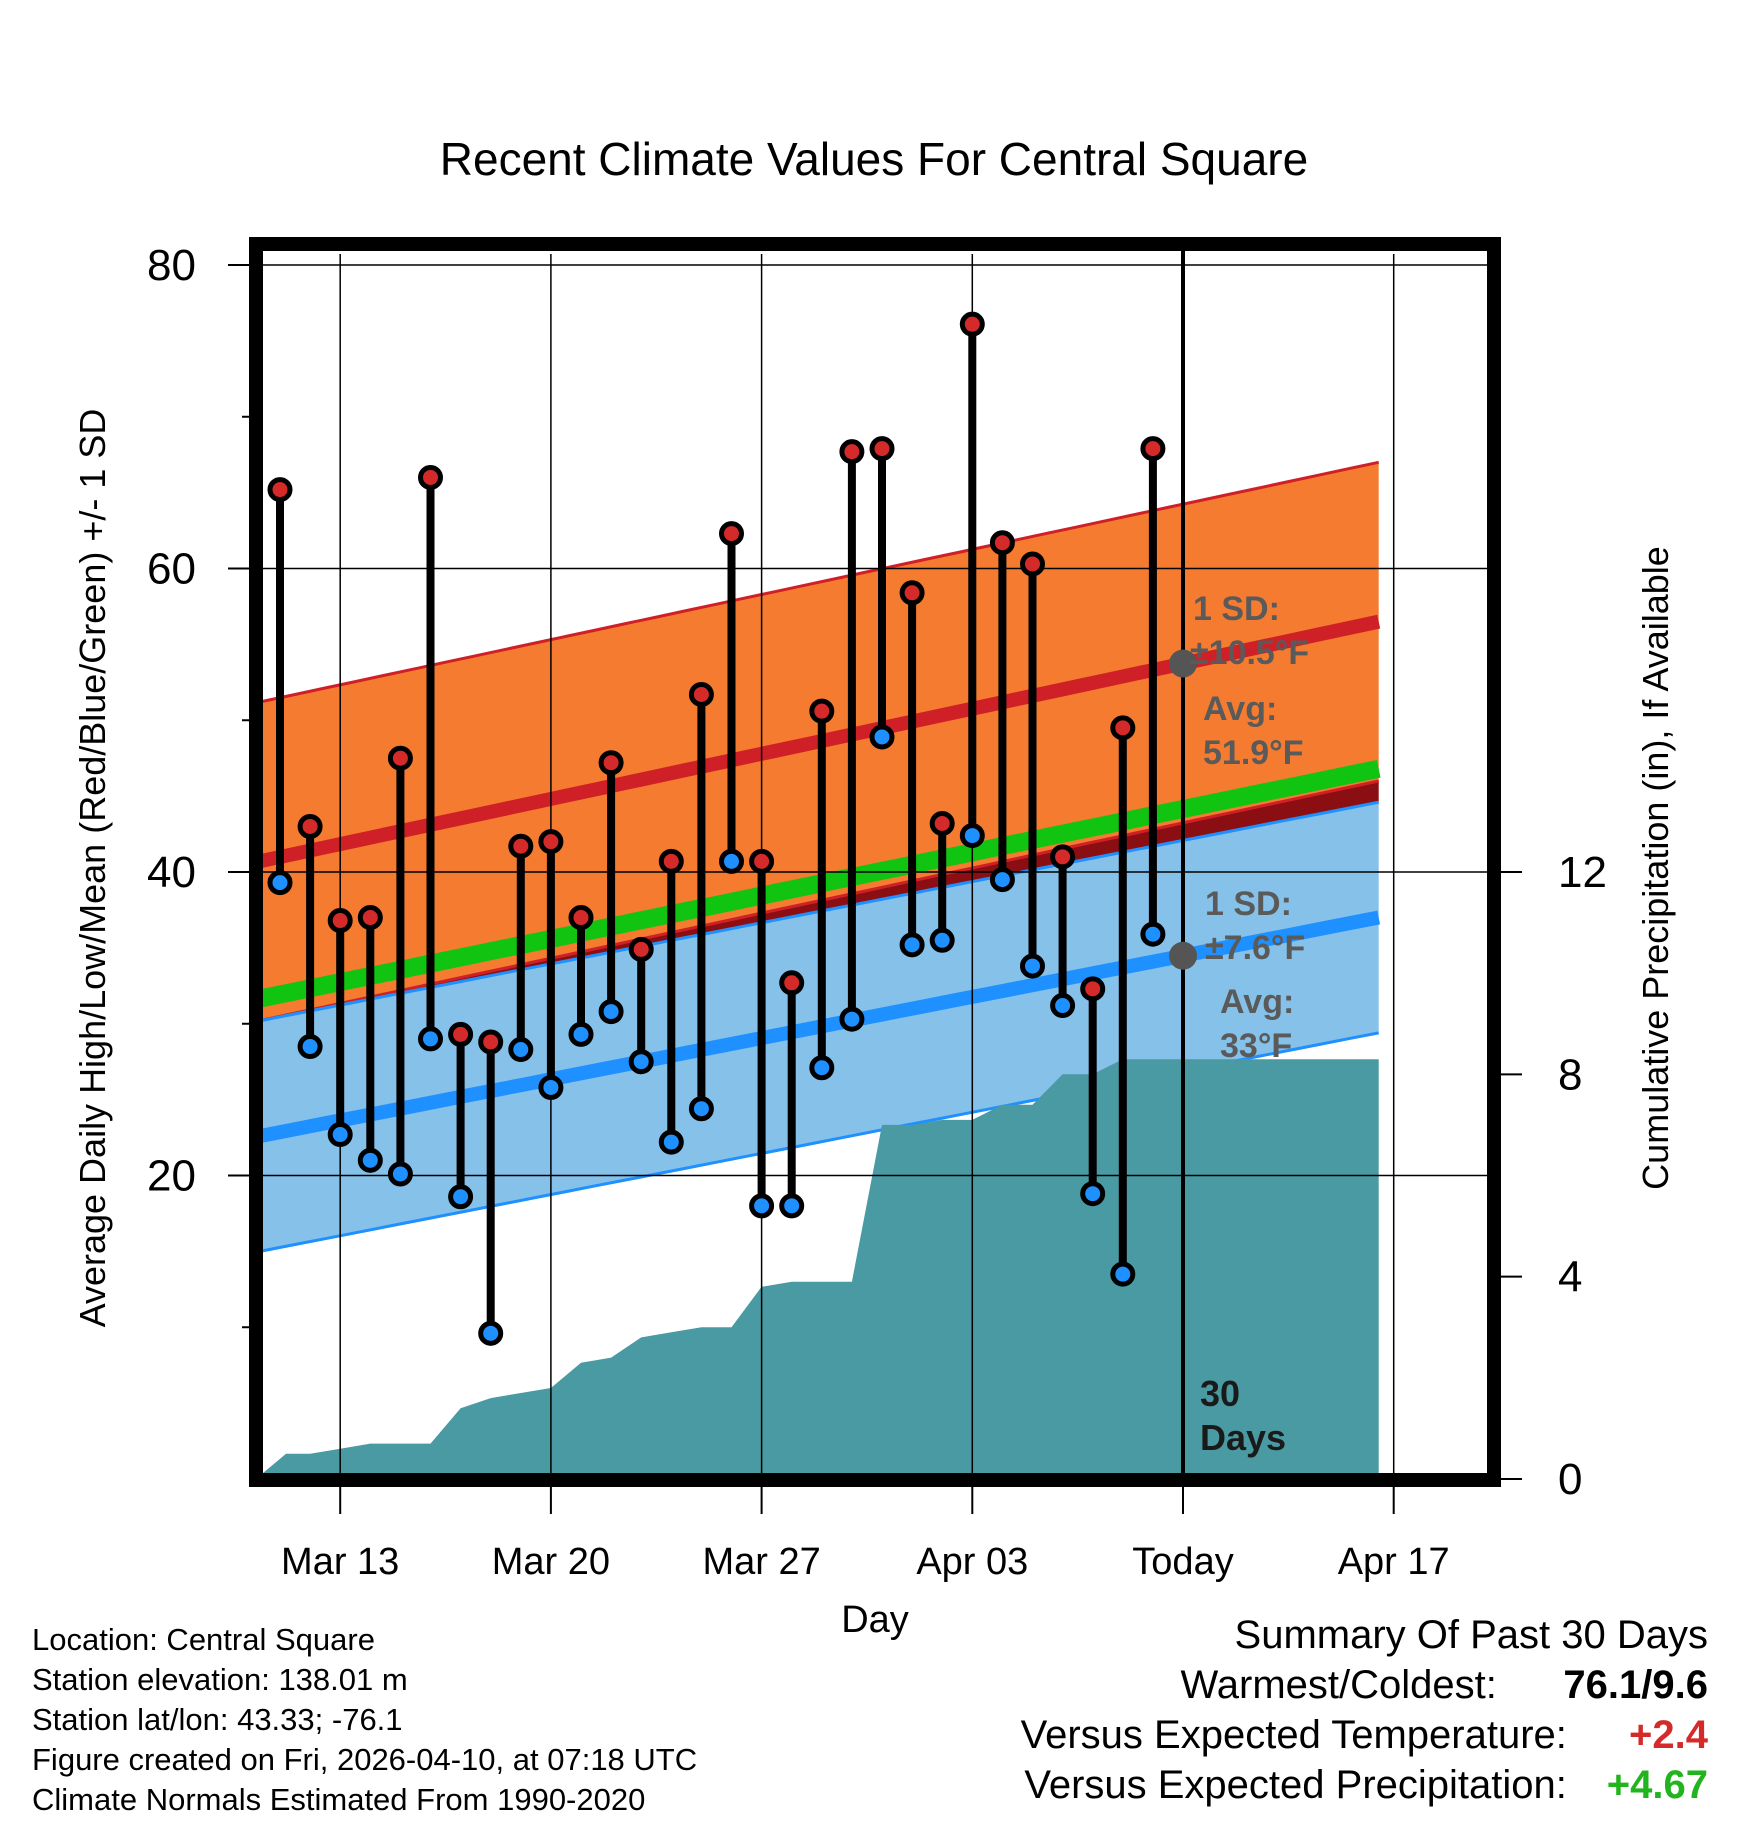  What do you see at coordinates (761, 1562) in the screenshot?
I see `x-tick-label-mar-27: Mar 27` at bounding box center [761, 1562].